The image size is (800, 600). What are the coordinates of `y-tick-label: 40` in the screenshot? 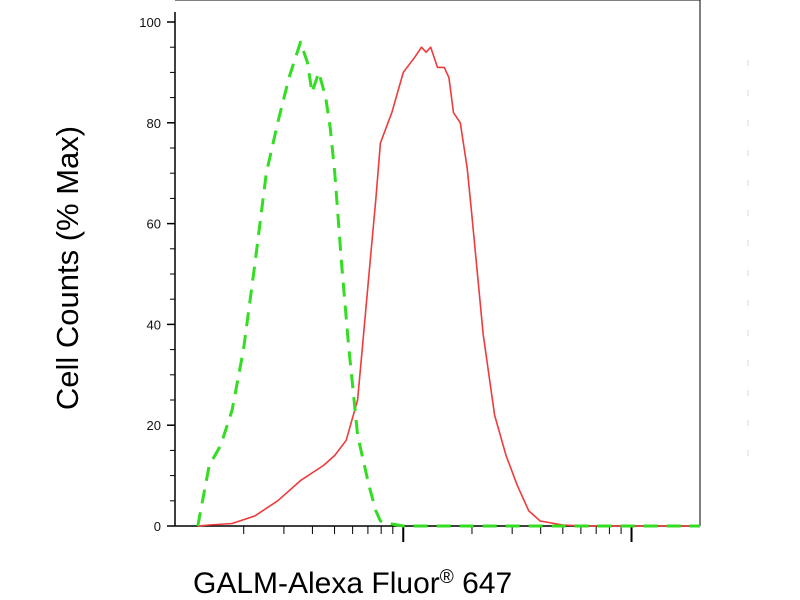 It's located at (154, 324).